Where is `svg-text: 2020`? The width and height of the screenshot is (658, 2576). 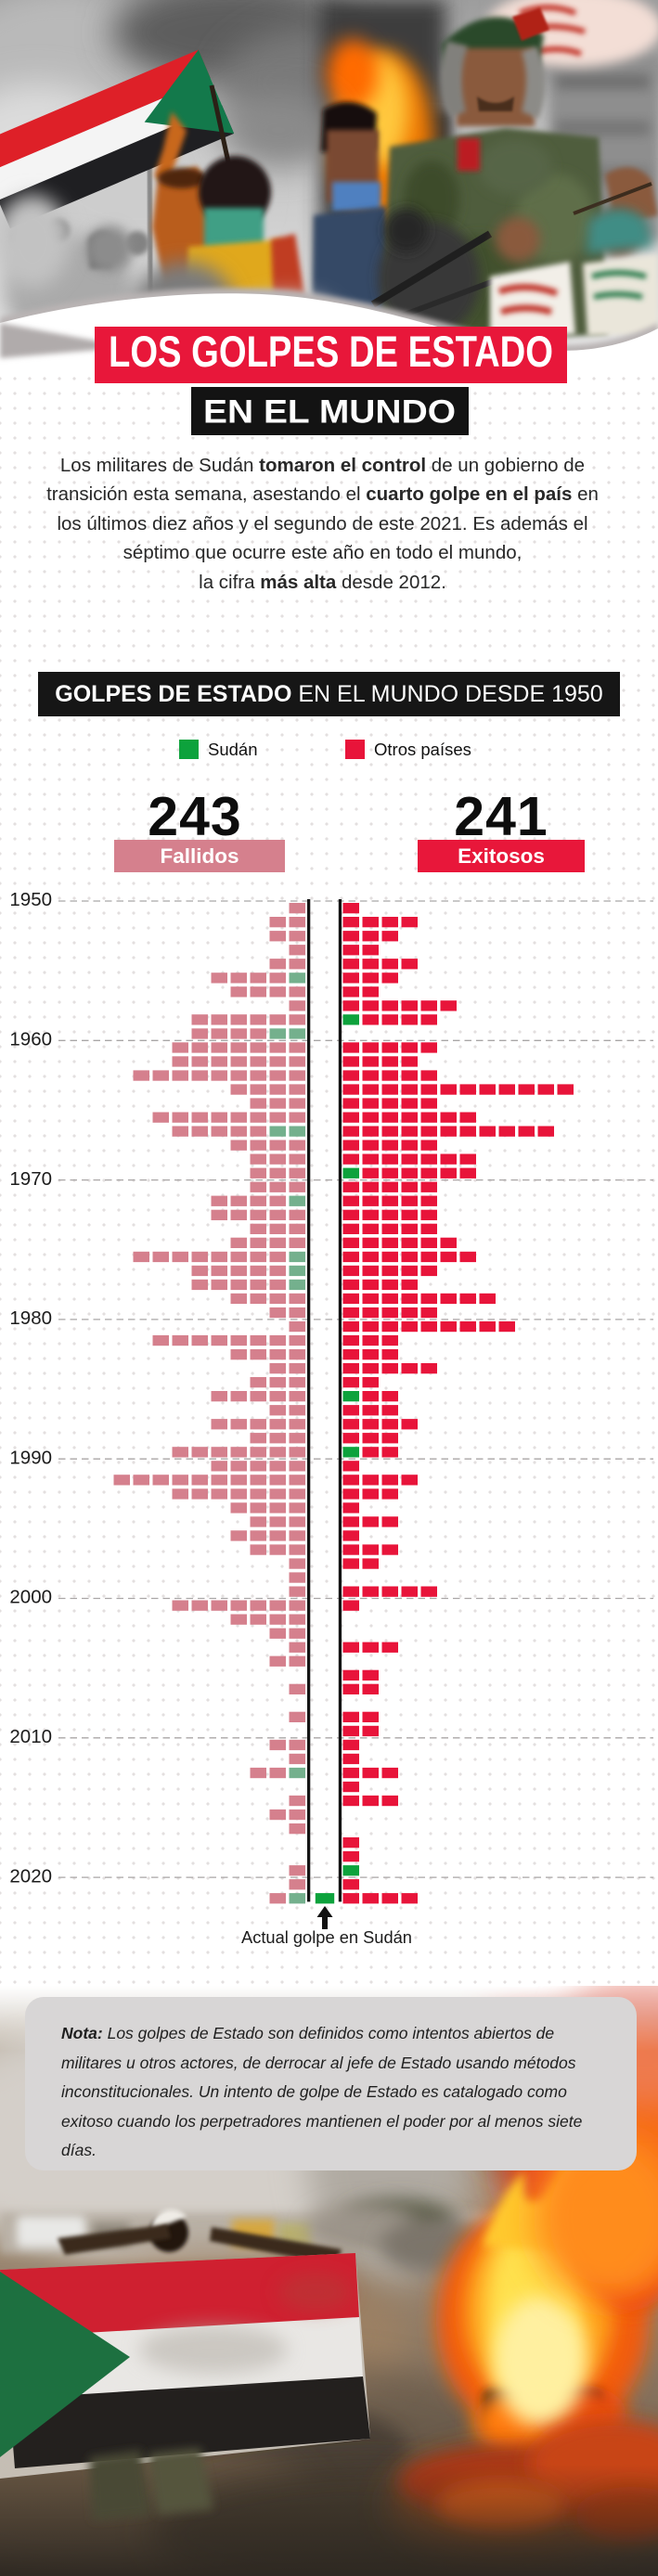 svg-text: 2020 is located at coordinates (30, 1876).